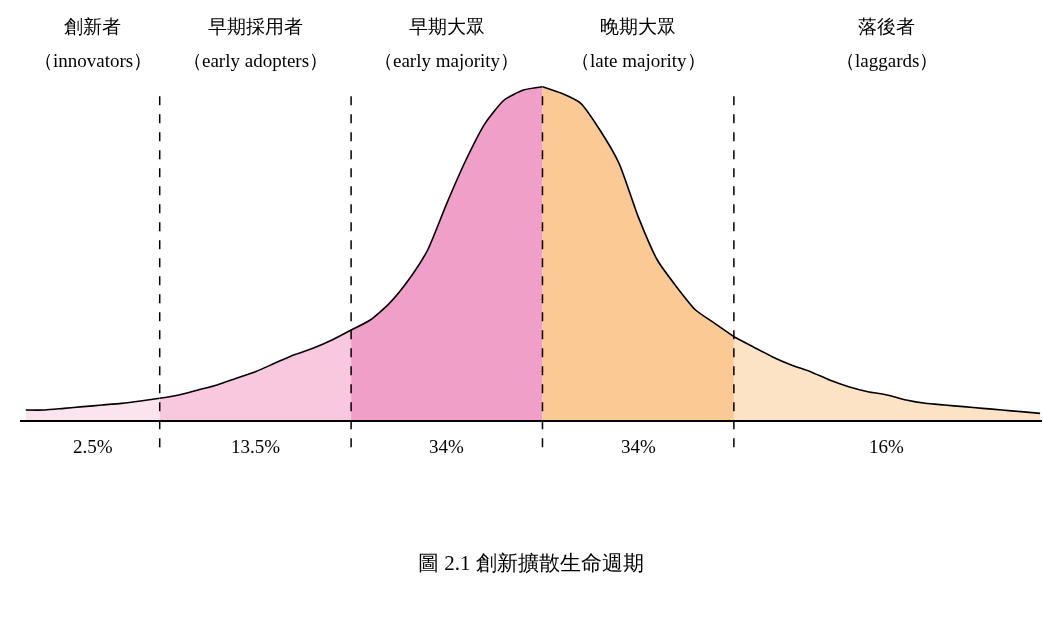 Image resolution: width=1044 pixels, height=621 pixels. Describe the element at coordinates (93, 446) in the screenshot. I see `text: 2.5%` at that location.